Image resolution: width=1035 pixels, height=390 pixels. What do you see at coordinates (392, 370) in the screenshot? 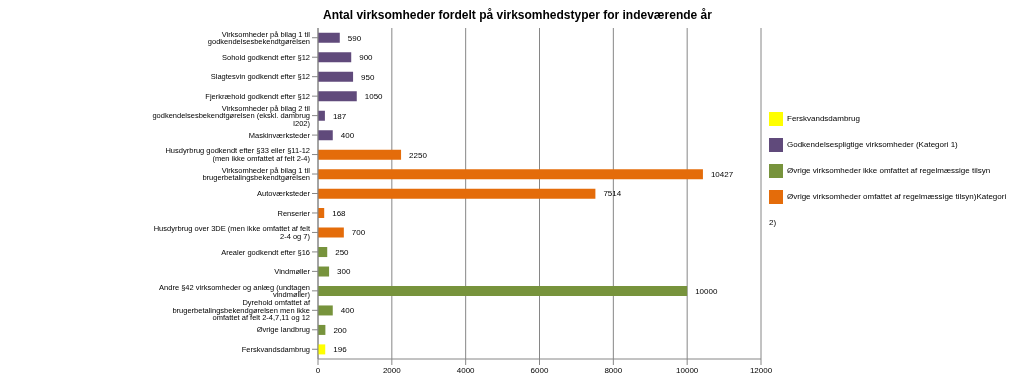
I see `x-tick-label: 2000` at bounding box center [392, 370].